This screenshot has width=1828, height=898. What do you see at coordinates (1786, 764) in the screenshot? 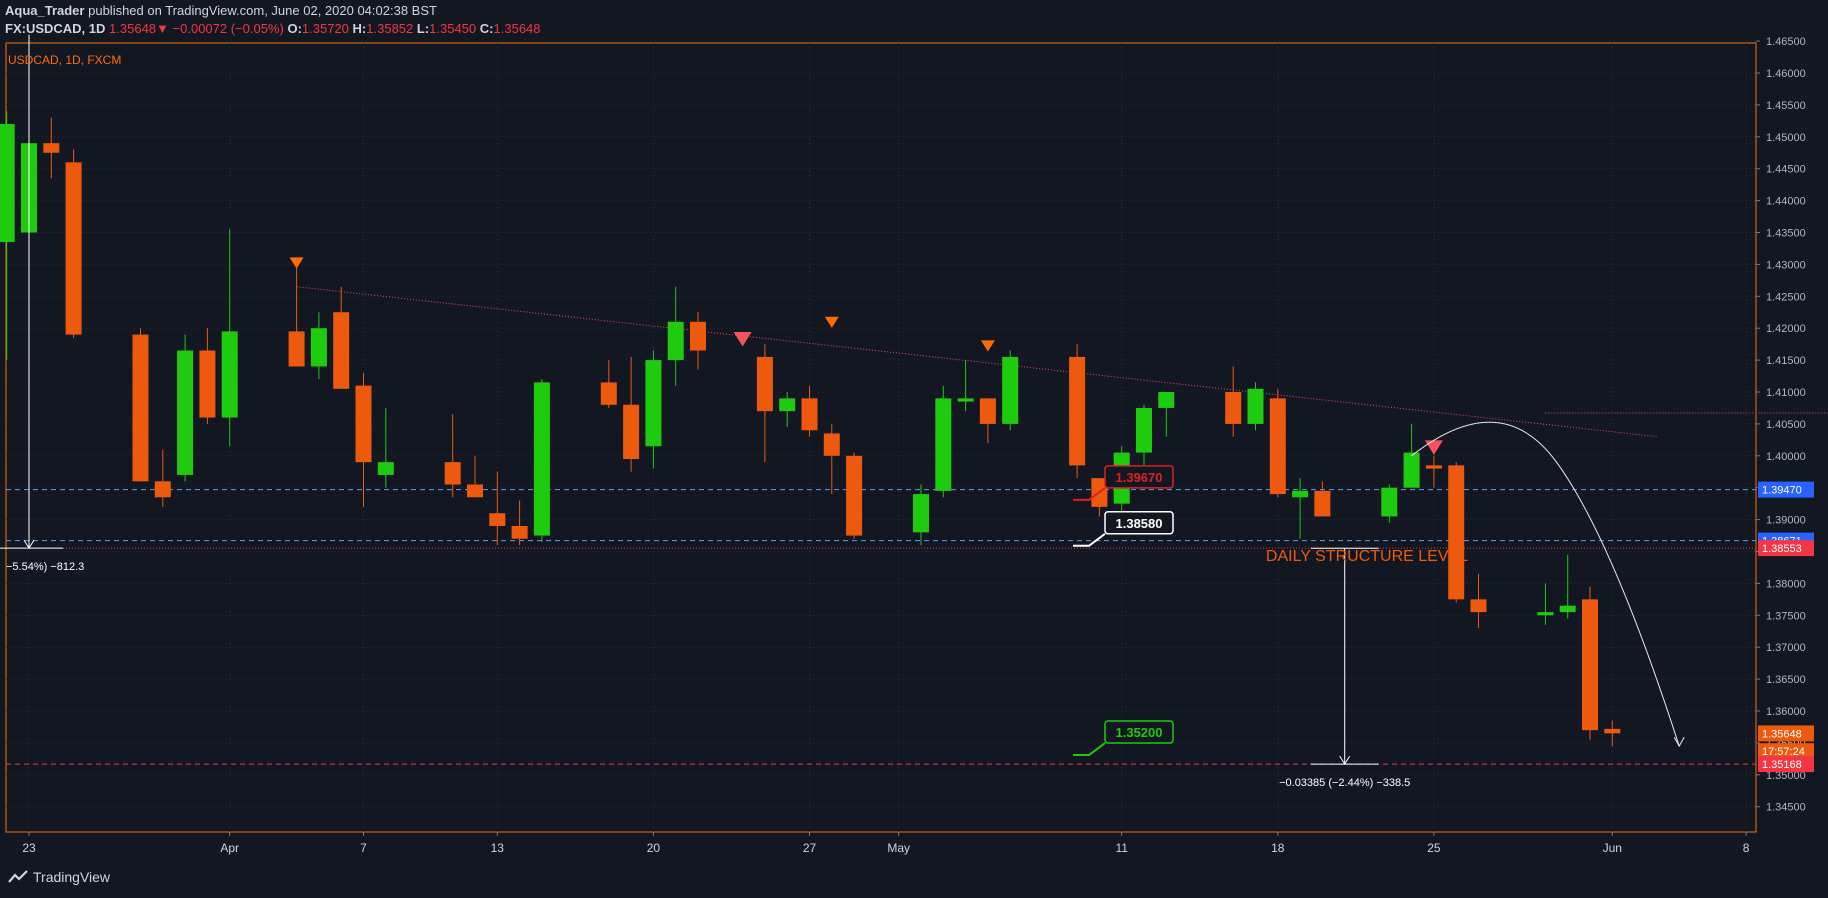
I see `price-scale-label: 1.35168` at bounding box center [1786, 764].